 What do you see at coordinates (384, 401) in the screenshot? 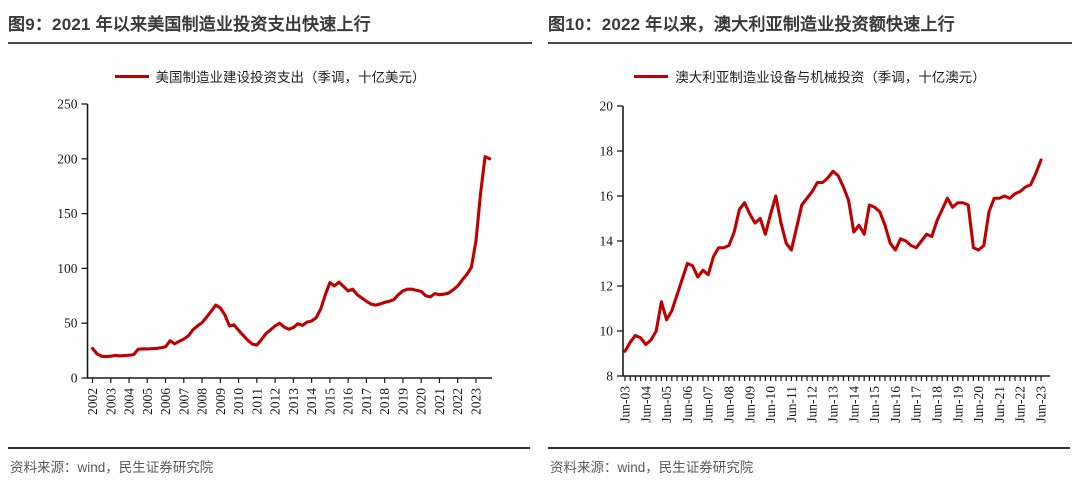
I see `x-axis-tick-label: 2018` at bounding box center [384, 401].